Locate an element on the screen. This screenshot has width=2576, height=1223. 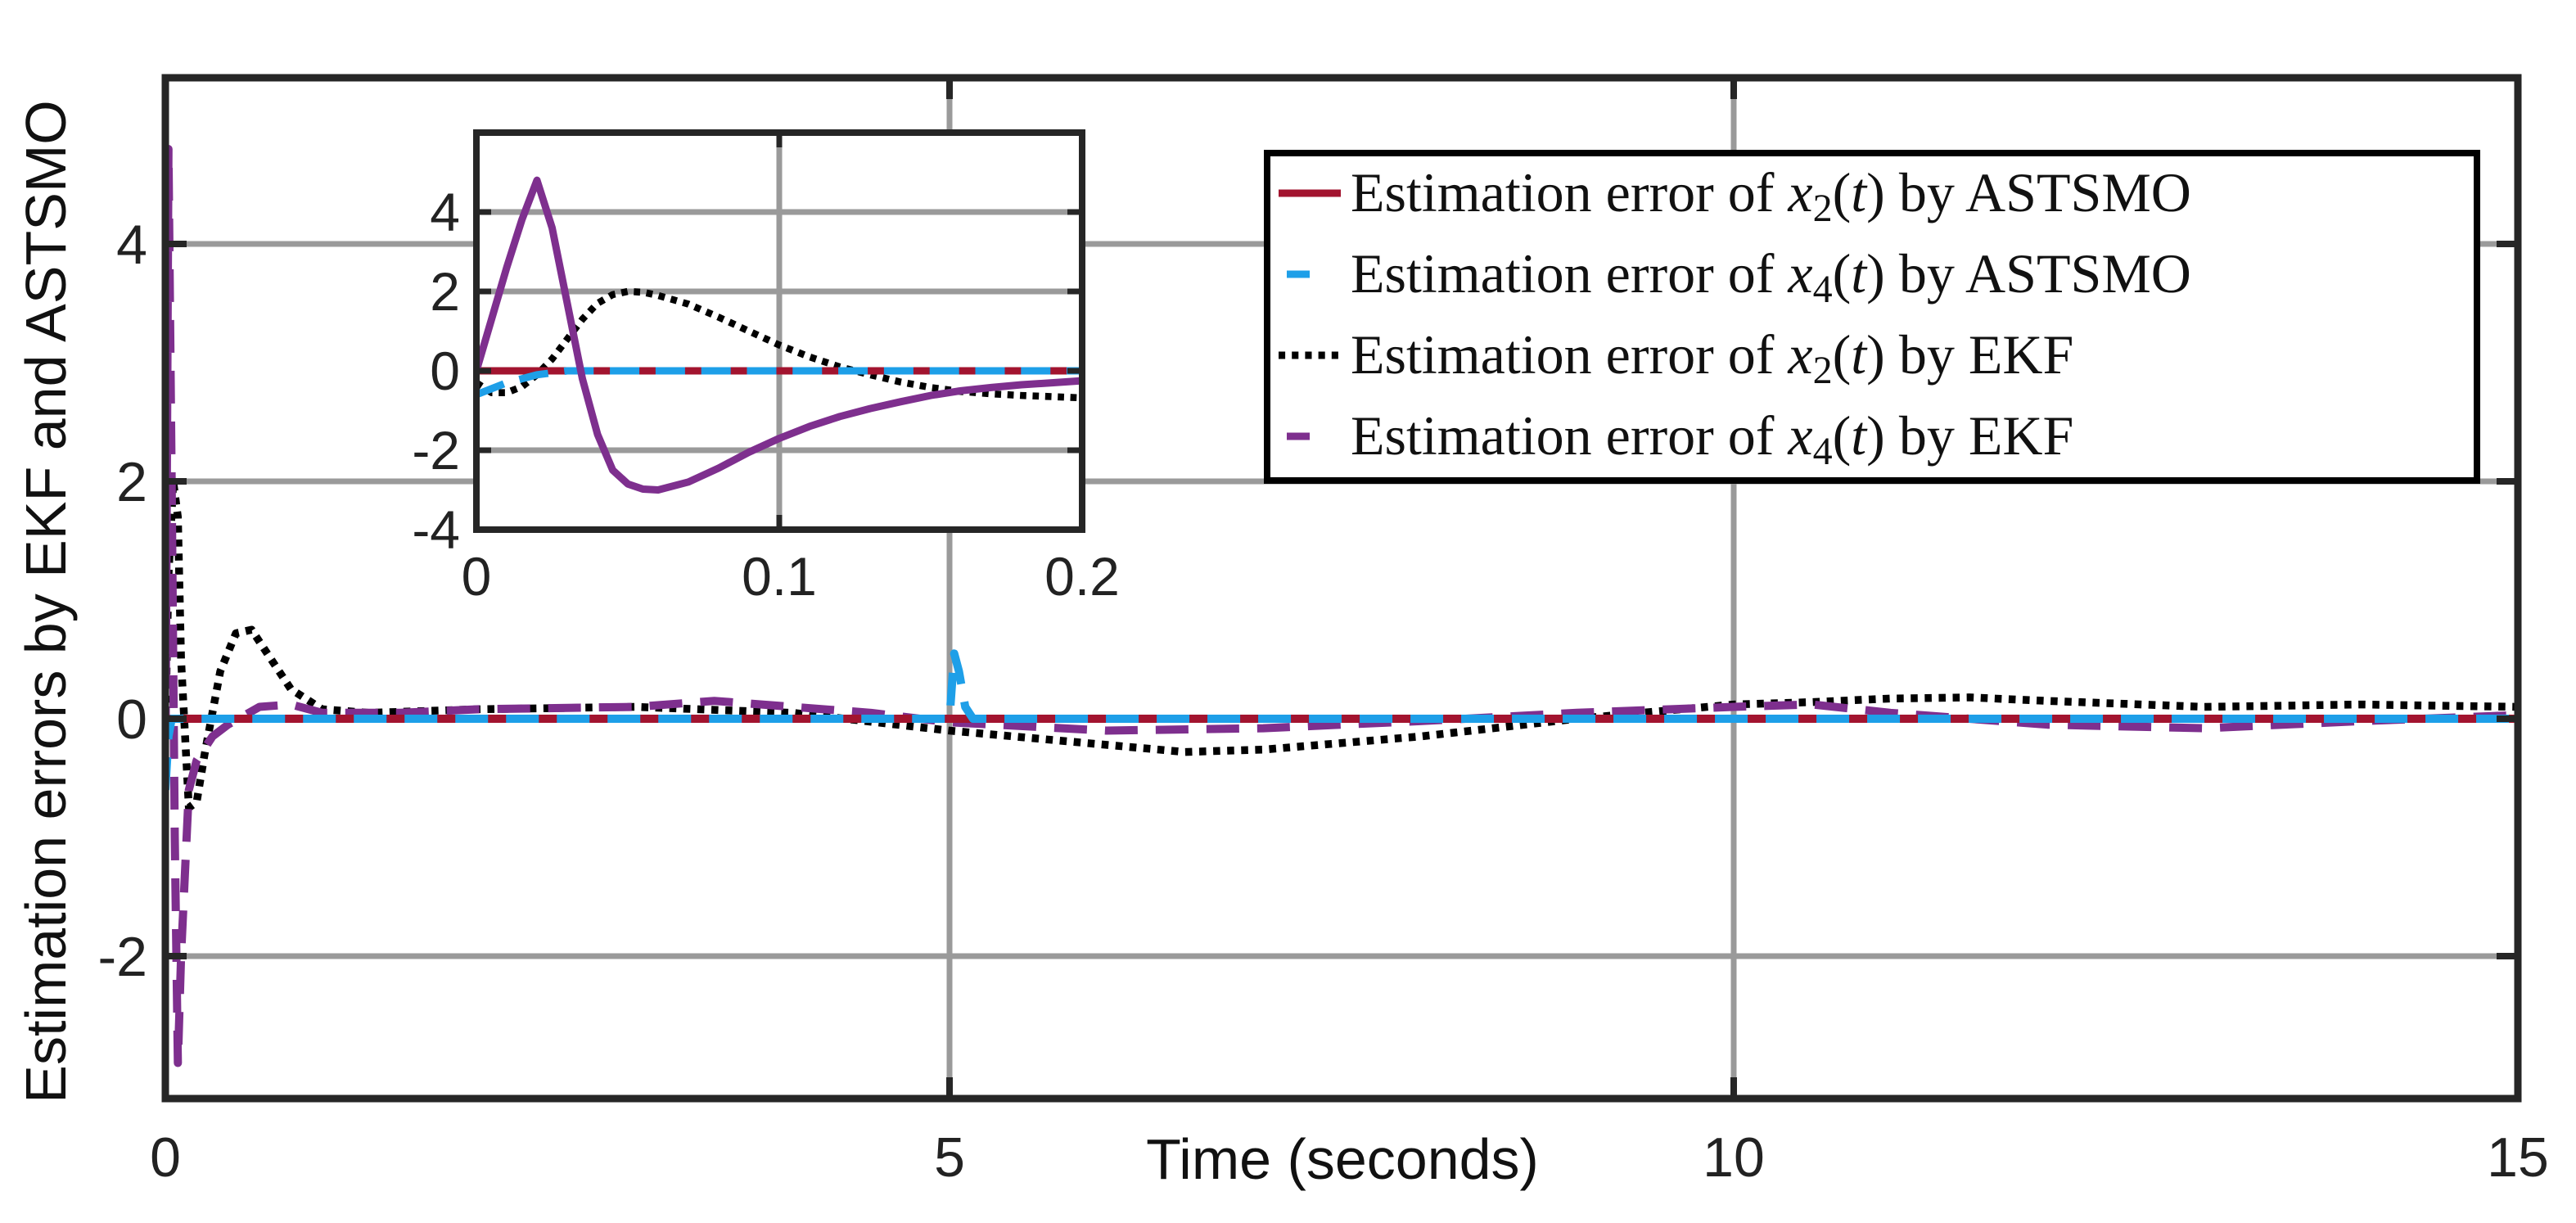
legend-box is located at coordinates (1872, 317).